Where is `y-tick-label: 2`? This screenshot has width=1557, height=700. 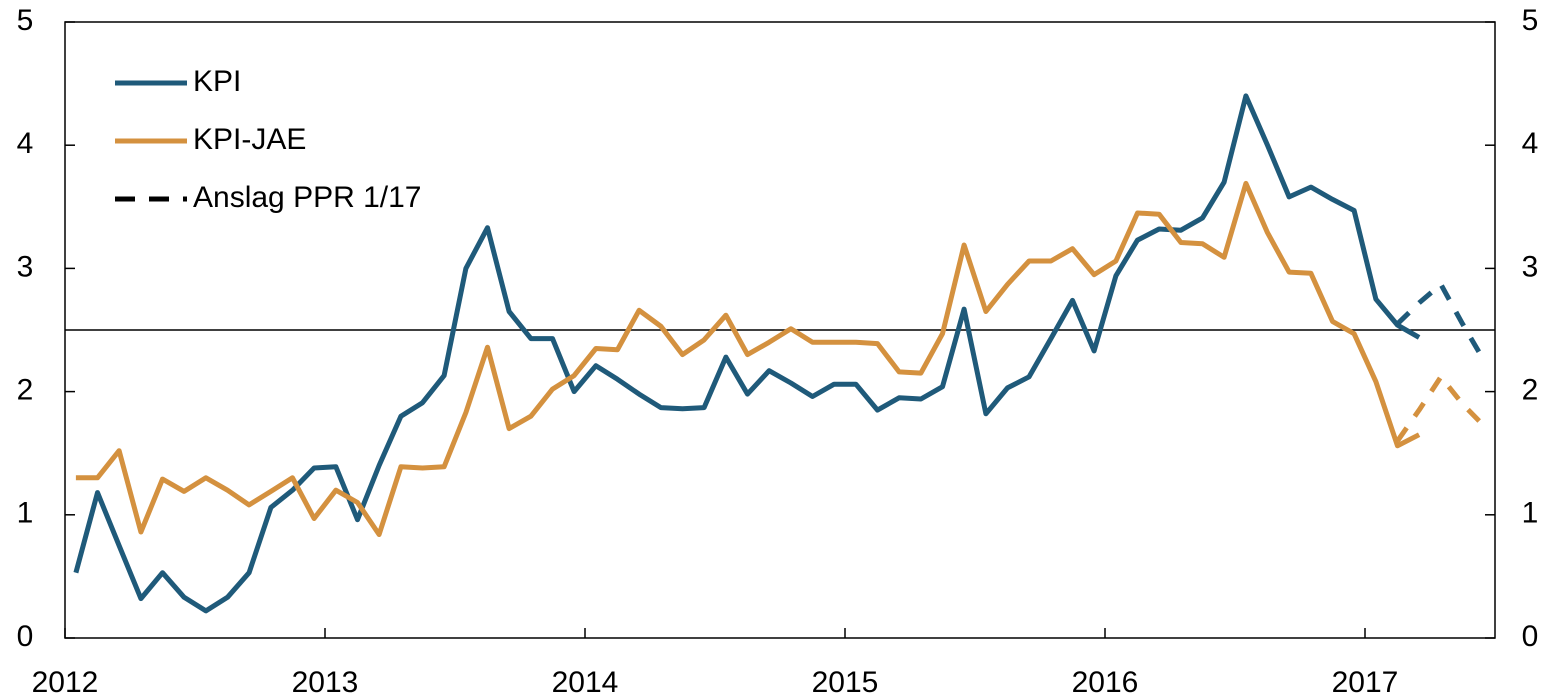
y-tick-label: 2 is located at coordinates (25, 390).